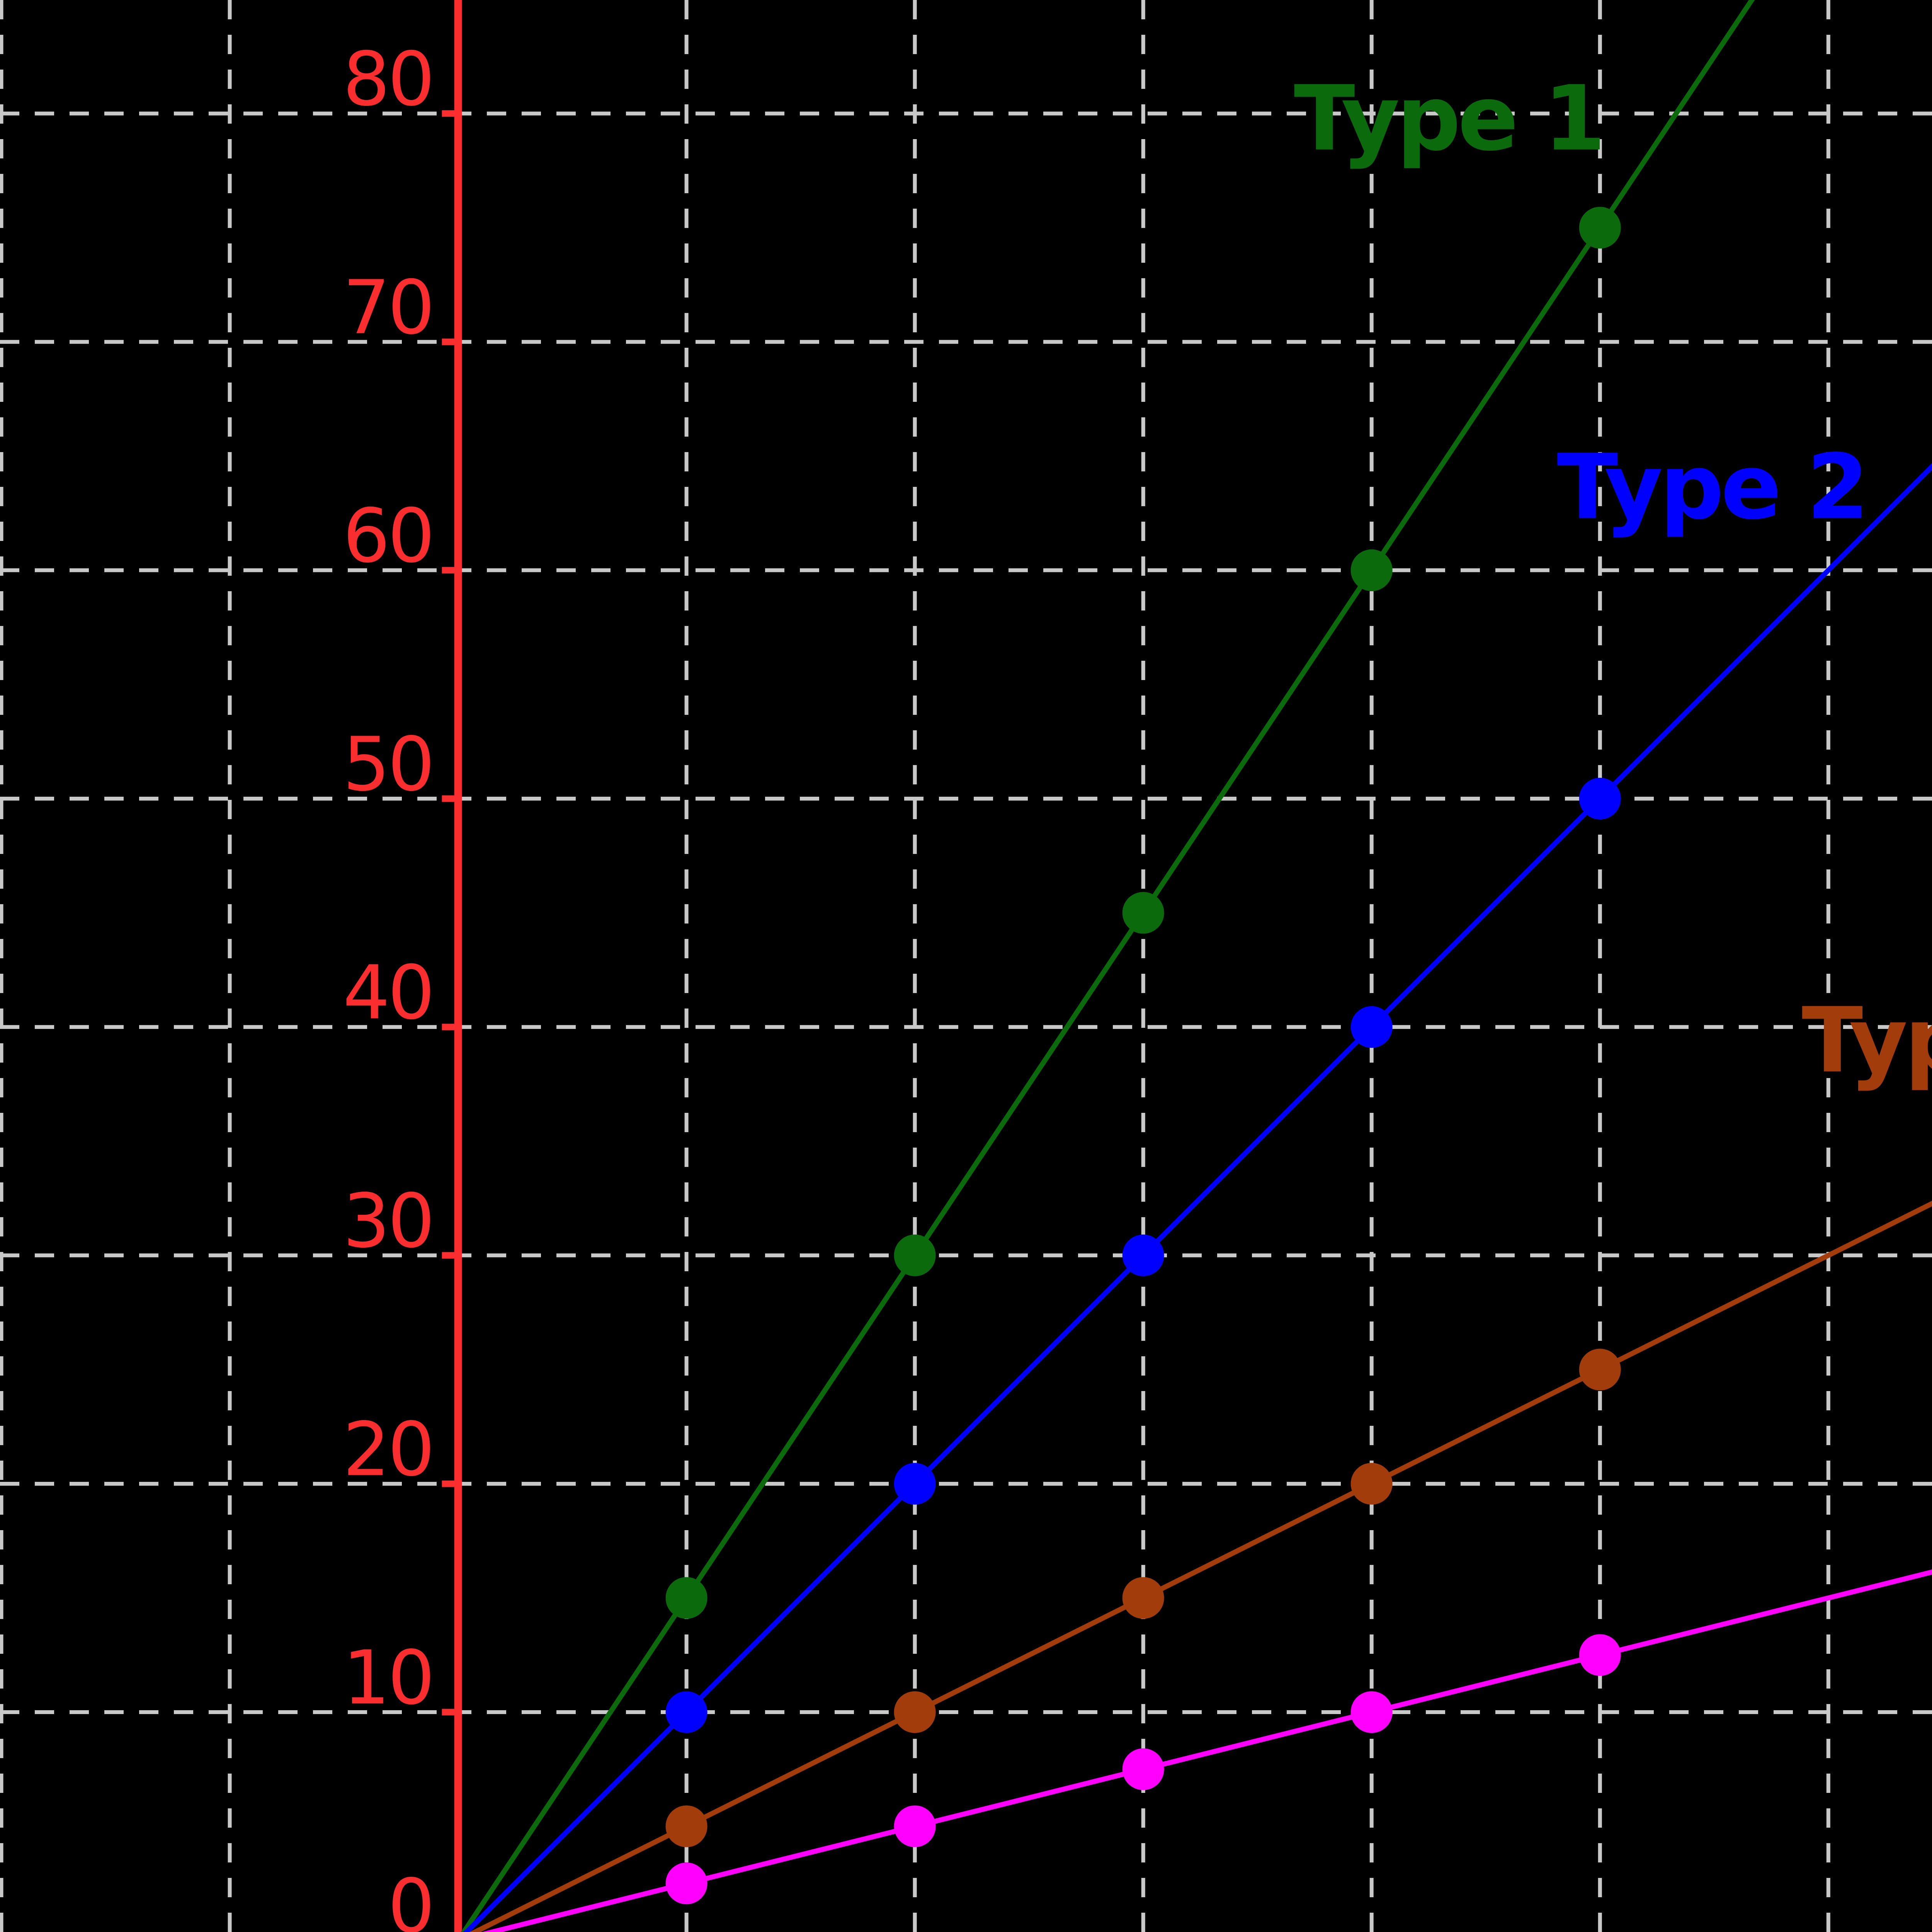 The height and width of the screenshot is (1932, 1932). Describe the element at coordinates (388, 536) in the screenshot. I see `y-tick-label: 60` at that location.